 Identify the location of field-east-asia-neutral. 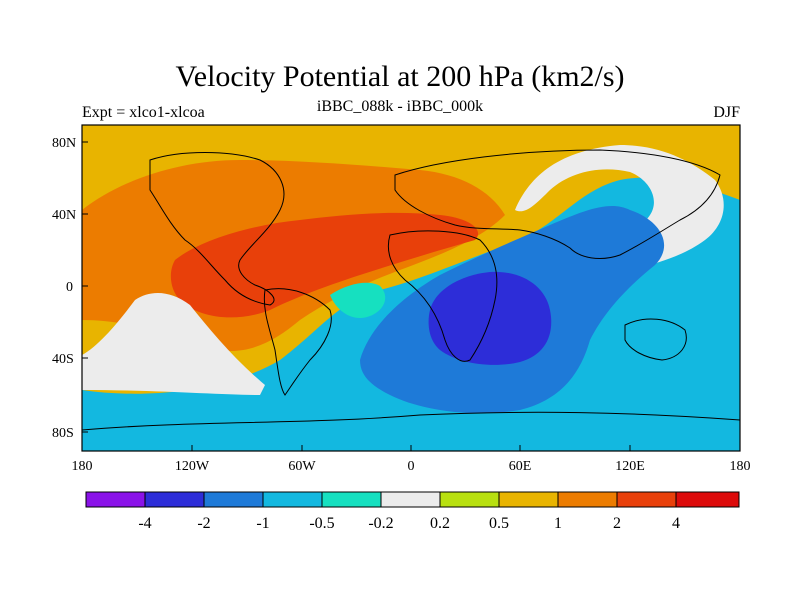
(619, 207).